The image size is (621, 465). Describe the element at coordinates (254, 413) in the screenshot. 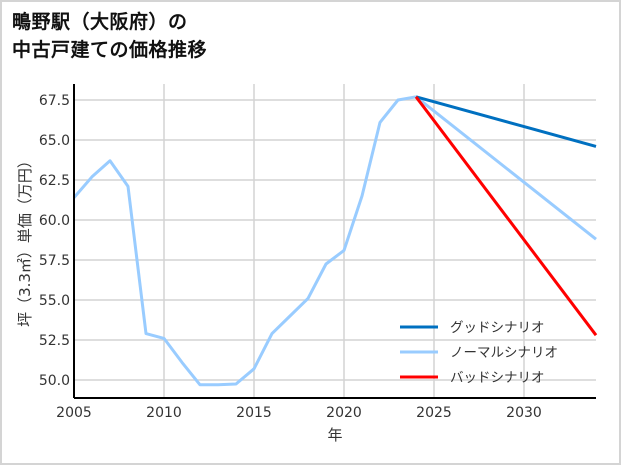

I see `x-tick-label: 2015` at that location.